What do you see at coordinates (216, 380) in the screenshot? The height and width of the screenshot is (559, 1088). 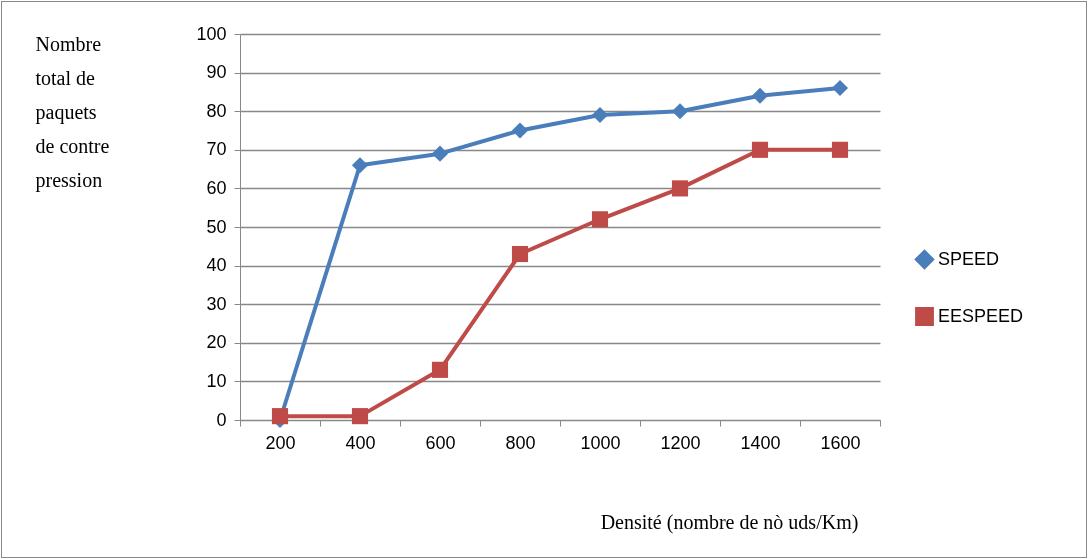 I see `y-tick-label: 10` at bounding box center [216, 380].